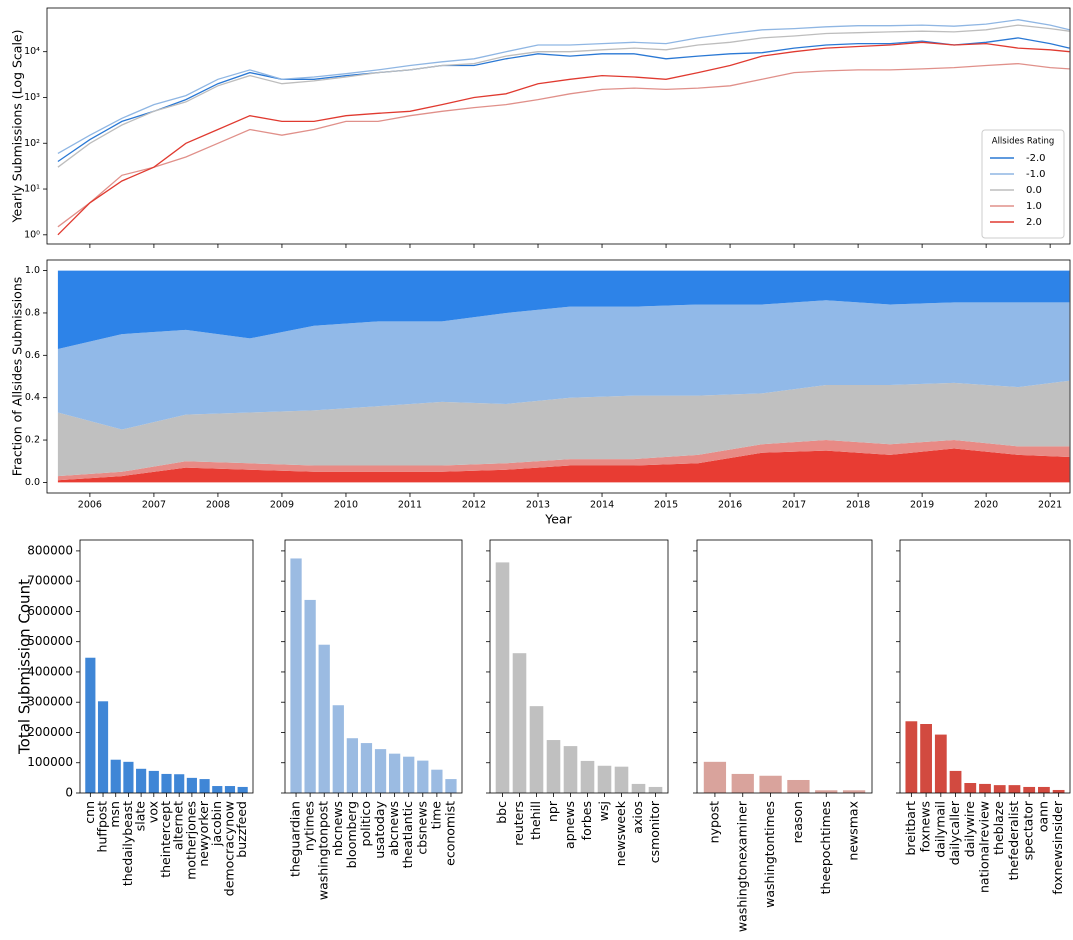  Describe the element at coordinates (154, 505) in the screenshot. I see `x-tick-label: 2007` at that location.